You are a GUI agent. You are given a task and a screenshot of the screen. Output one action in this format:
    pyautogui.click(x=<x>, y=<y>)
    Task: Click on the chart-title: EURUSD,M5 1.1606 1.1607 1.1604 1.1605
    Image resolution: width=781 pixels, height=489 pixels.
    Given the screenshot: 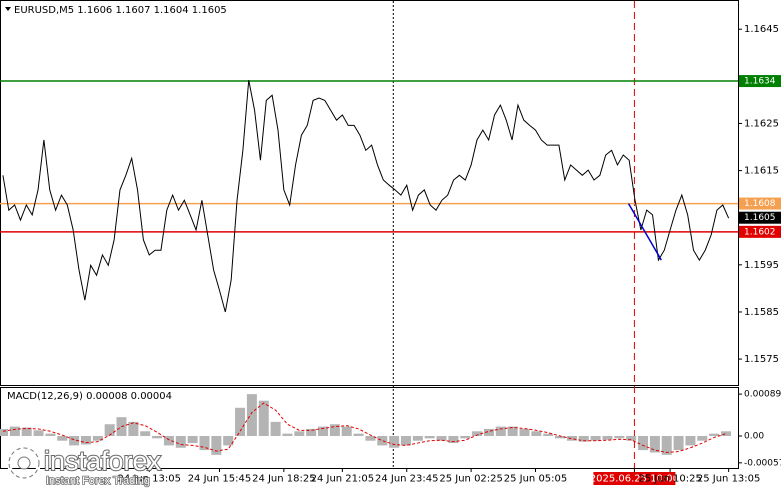 What is the action you would take?
    pyautogui.click(x=120, y=10)
    